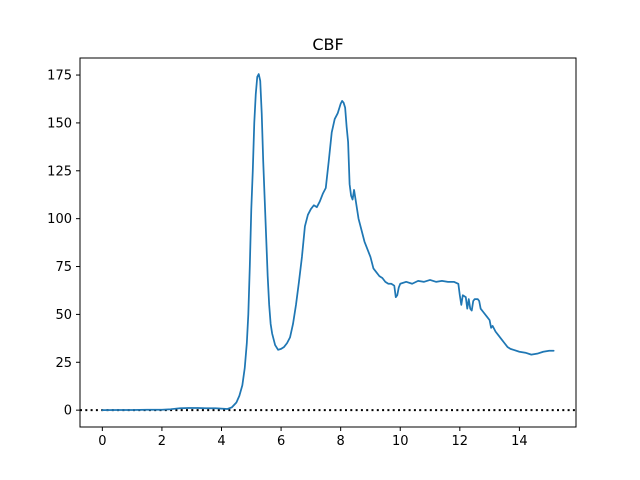  What do you see at coordinates (341, 441) in the screenshot?
I see `x-tick-label: 8` at bounding box center [341, 441].